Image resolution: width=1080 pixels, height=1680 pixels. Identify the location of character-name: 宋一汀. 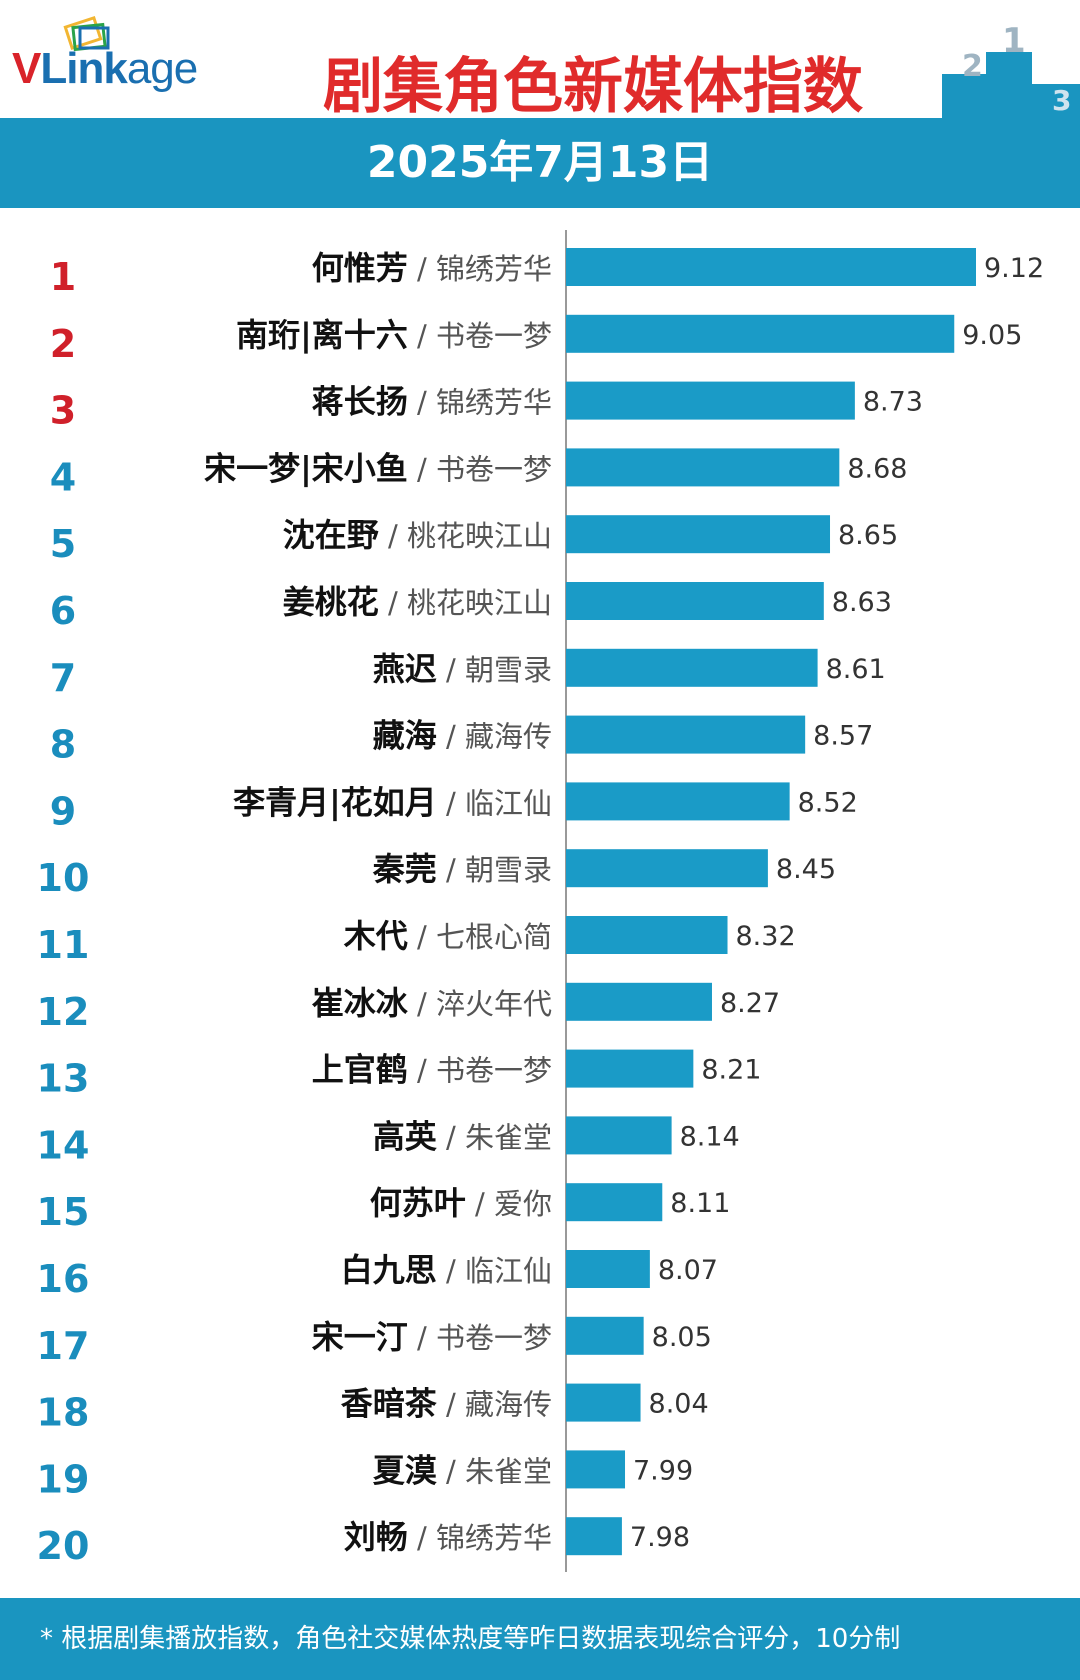
(360, 1337).